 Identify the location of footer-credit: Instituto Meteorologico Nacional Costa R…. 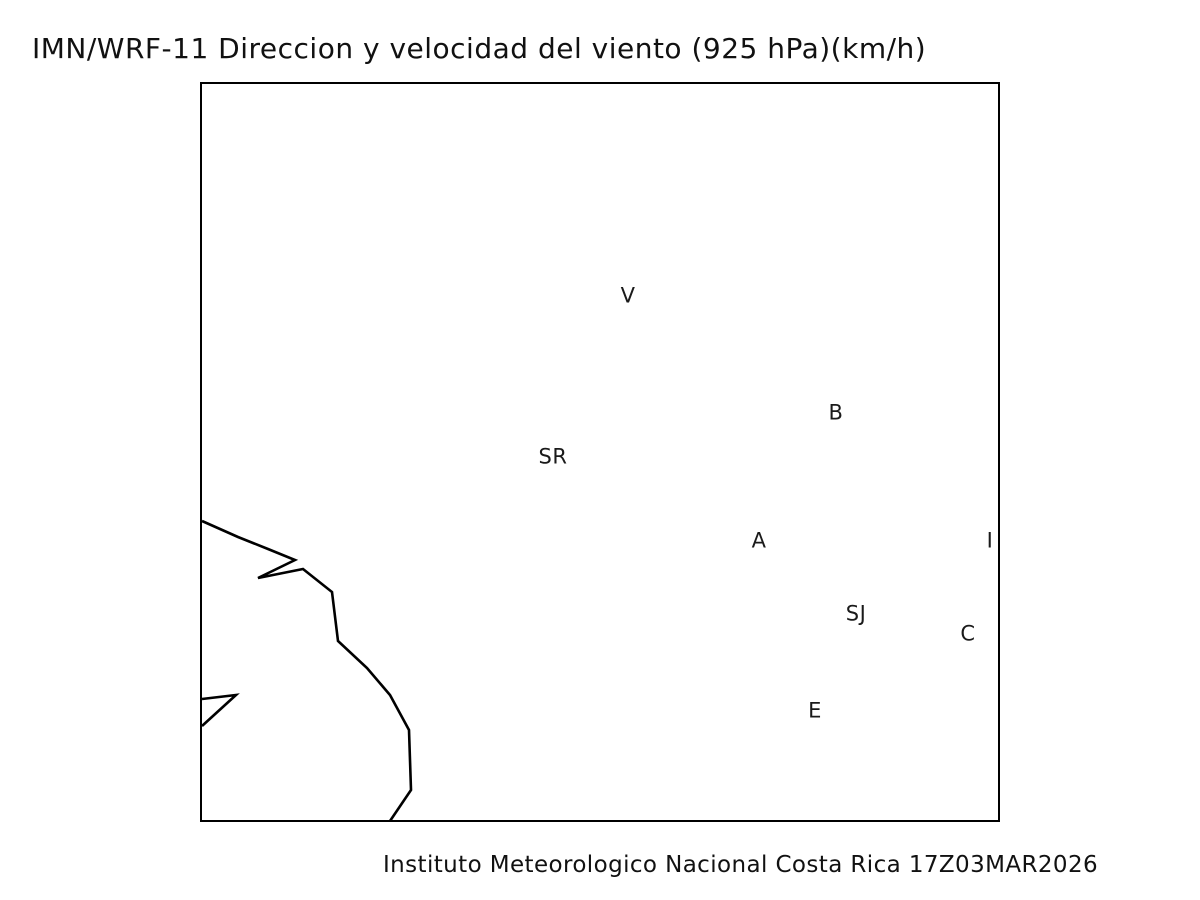
(741, 865).